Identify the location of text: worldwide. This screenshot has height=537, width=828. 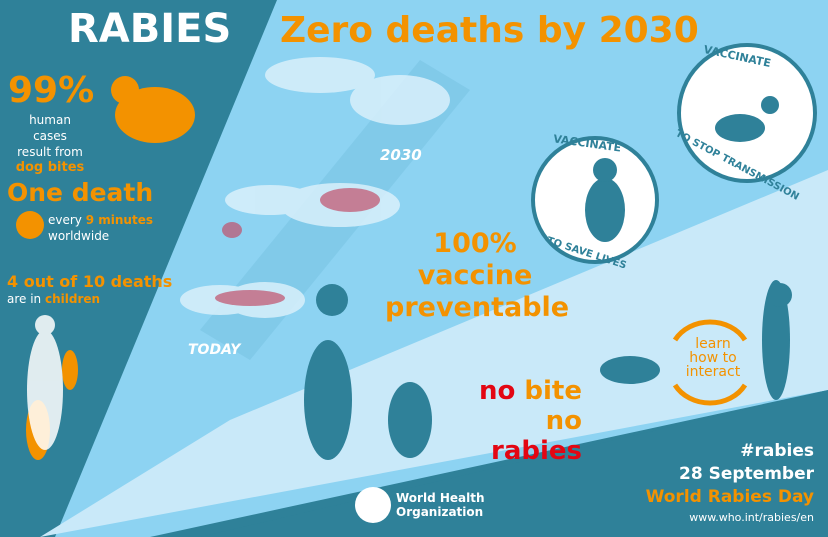
(79, 236).